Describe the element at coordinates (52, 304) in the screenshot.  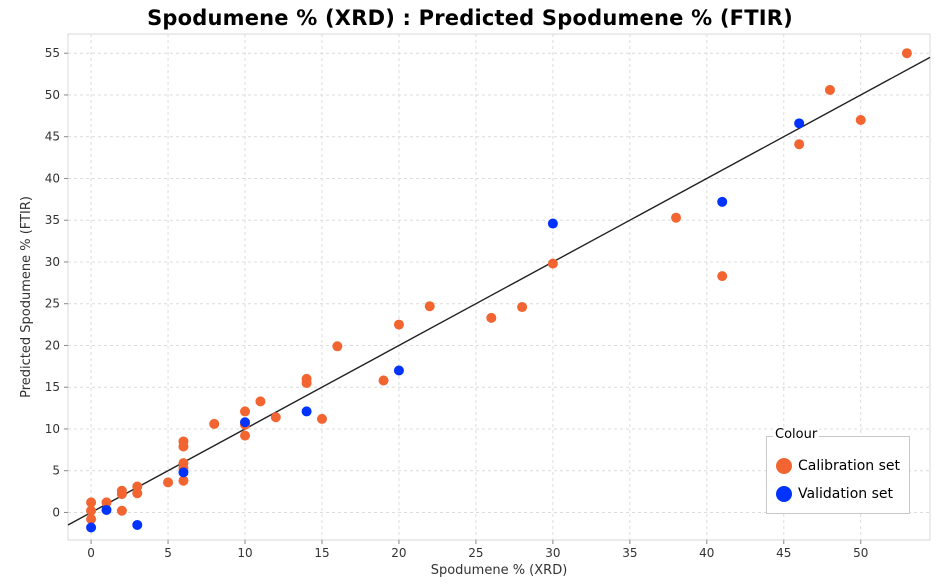
I see `y-tick-label: 25` at that location.